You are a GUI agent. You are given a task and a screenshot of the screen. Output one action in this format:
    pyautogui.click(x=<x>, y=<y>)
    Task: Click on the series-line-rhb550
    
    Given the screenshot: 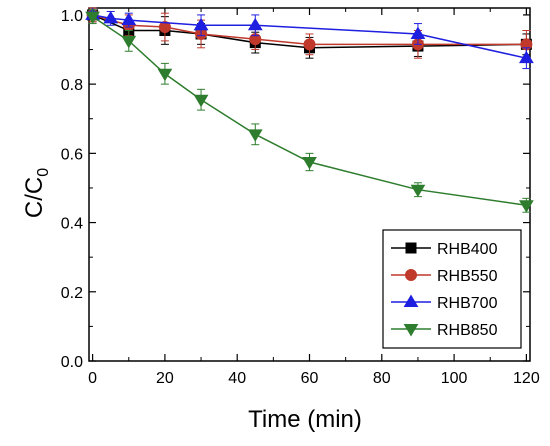 What is the action you would take?
    pyautogui.click(x=309, y=30)
    